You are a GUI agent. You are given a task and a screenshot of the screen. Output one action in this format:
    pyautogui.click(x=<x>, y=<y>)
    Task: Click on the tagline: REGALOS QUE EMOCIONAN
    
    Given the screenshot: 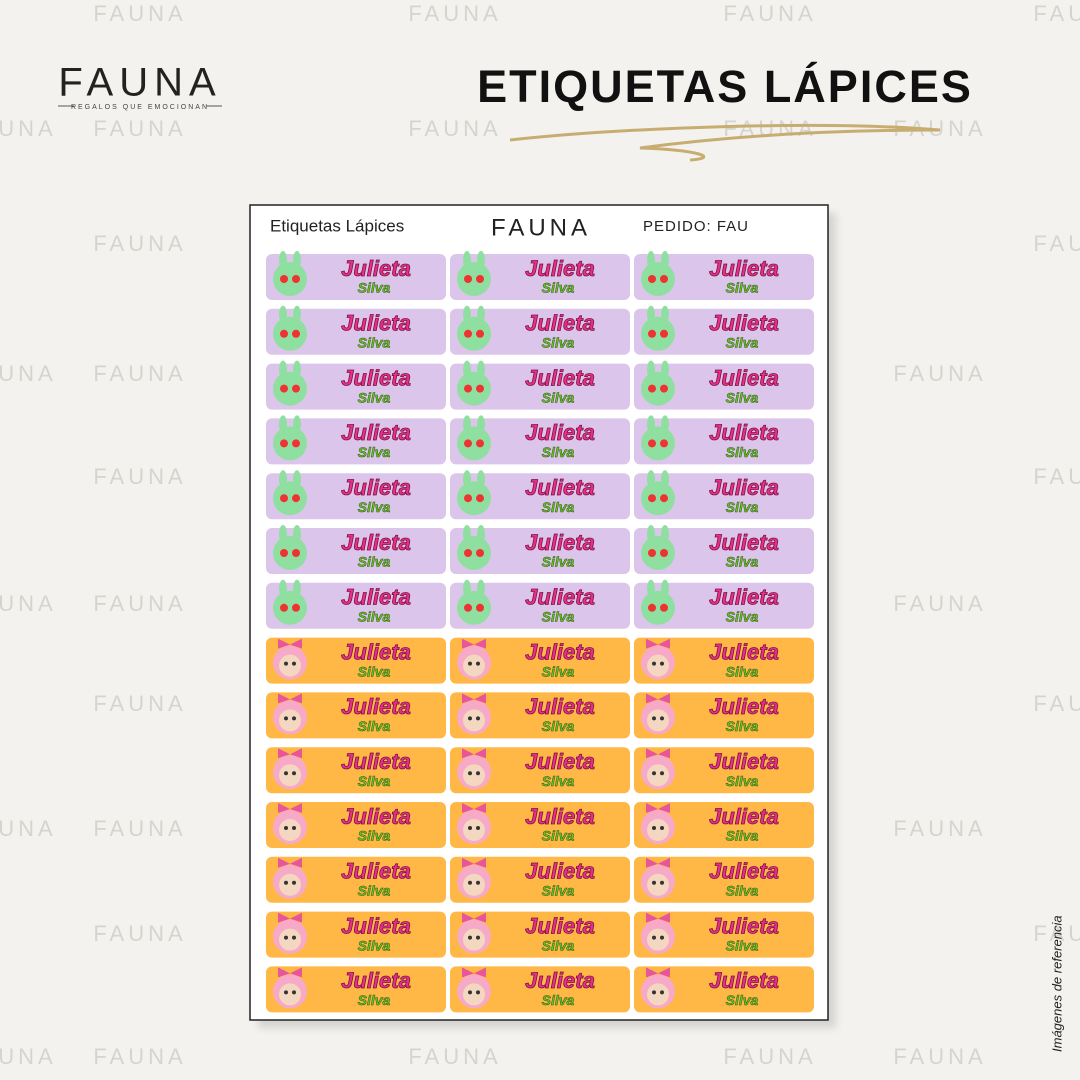 What is the action you would take?
    pyautogui.click(x=140, y=107)
    